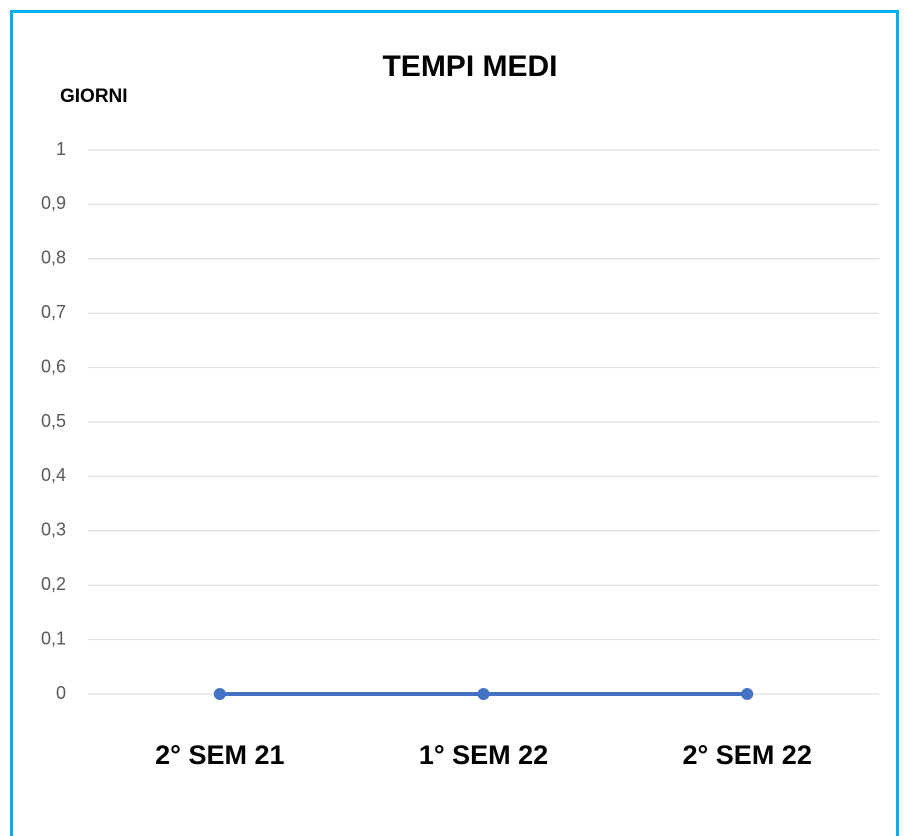  What do you see at coordinates (53, 421) in the screenshot?
I see `y-tick-label: 0,5` at bounding box center [53, 421].